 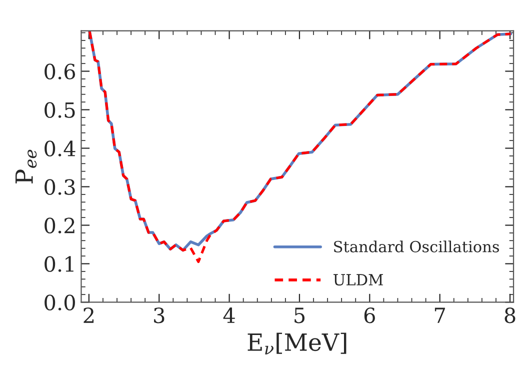 What do you see at coordinates (159, 315) in the screenshot?
I see `x-tick-label: 3` at bounding box center [159, 315].